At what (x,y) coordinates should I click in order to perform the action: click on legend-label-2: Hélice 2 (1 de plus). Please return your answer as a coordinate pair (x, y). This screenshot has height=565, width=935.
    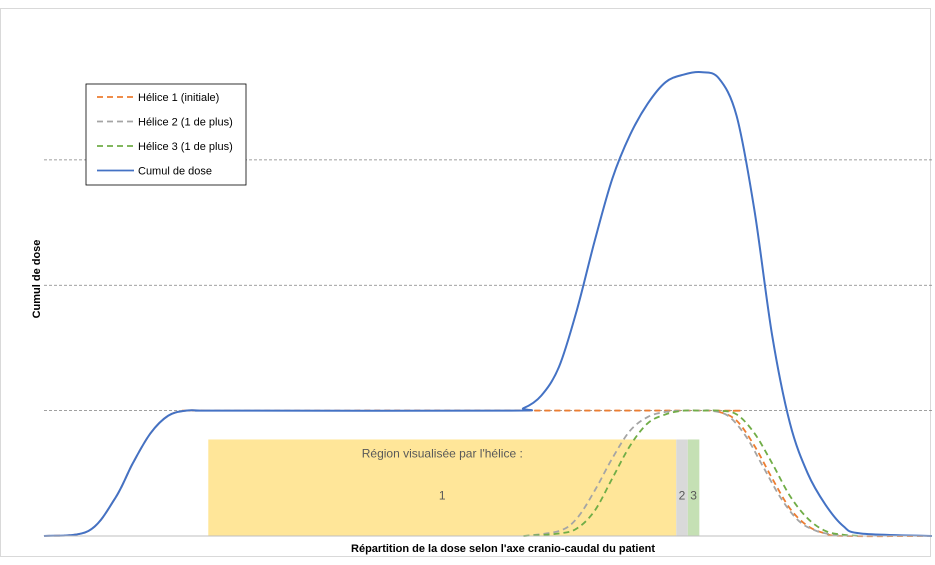
    Looking at the image, I should click on (185, 123).